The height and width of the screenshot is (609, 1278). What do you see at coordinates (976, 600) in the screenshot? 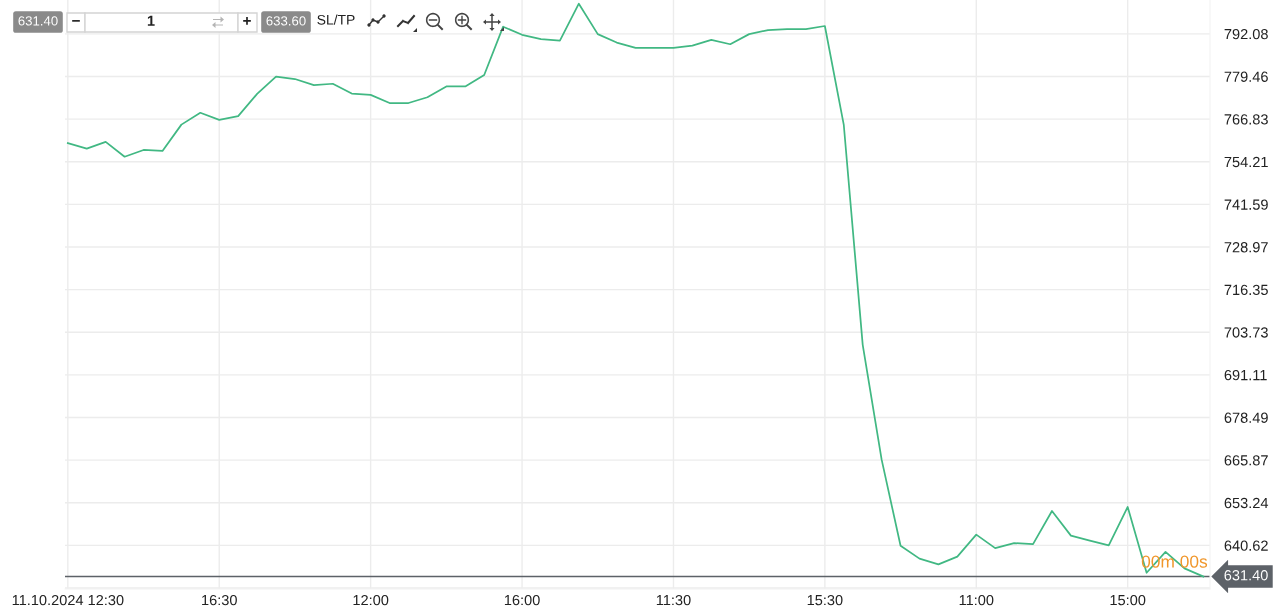
I see `x-tick-label: 11:00` at bounding box center [976, 600].